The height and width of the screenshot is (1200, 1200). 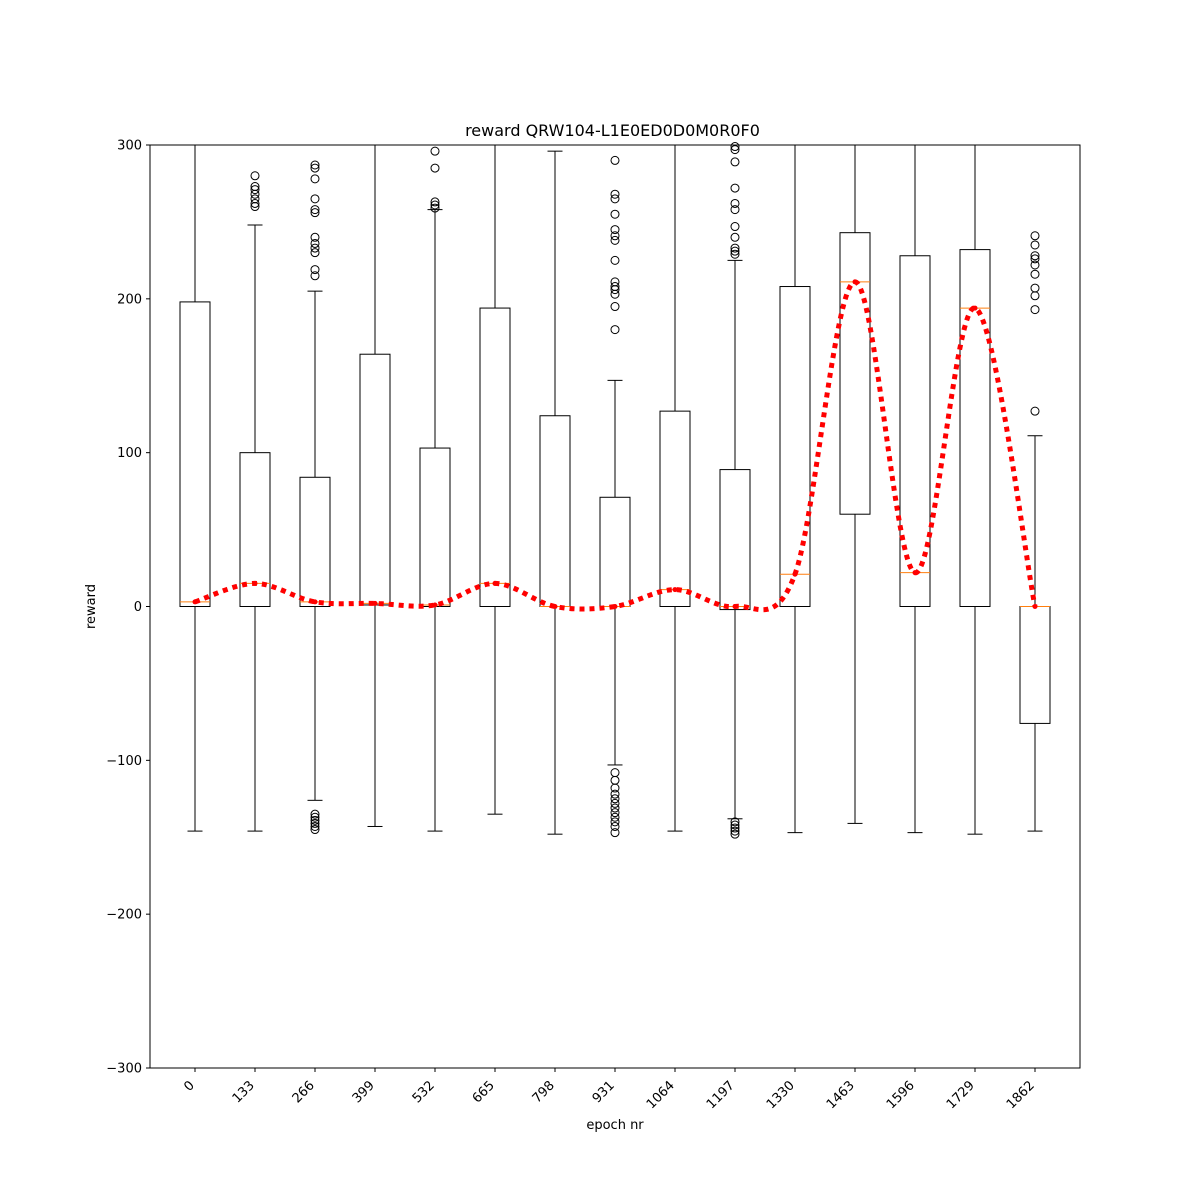 I want to click on y-tick-label: −200, so click(x=124, y=915).